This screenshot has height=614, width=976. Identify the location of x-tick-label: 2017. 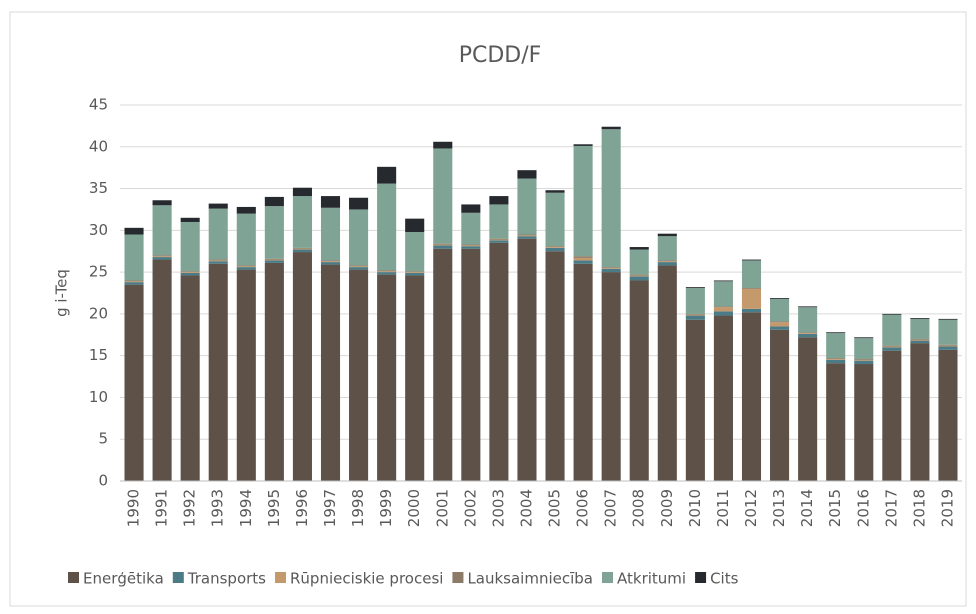
(891, 508).